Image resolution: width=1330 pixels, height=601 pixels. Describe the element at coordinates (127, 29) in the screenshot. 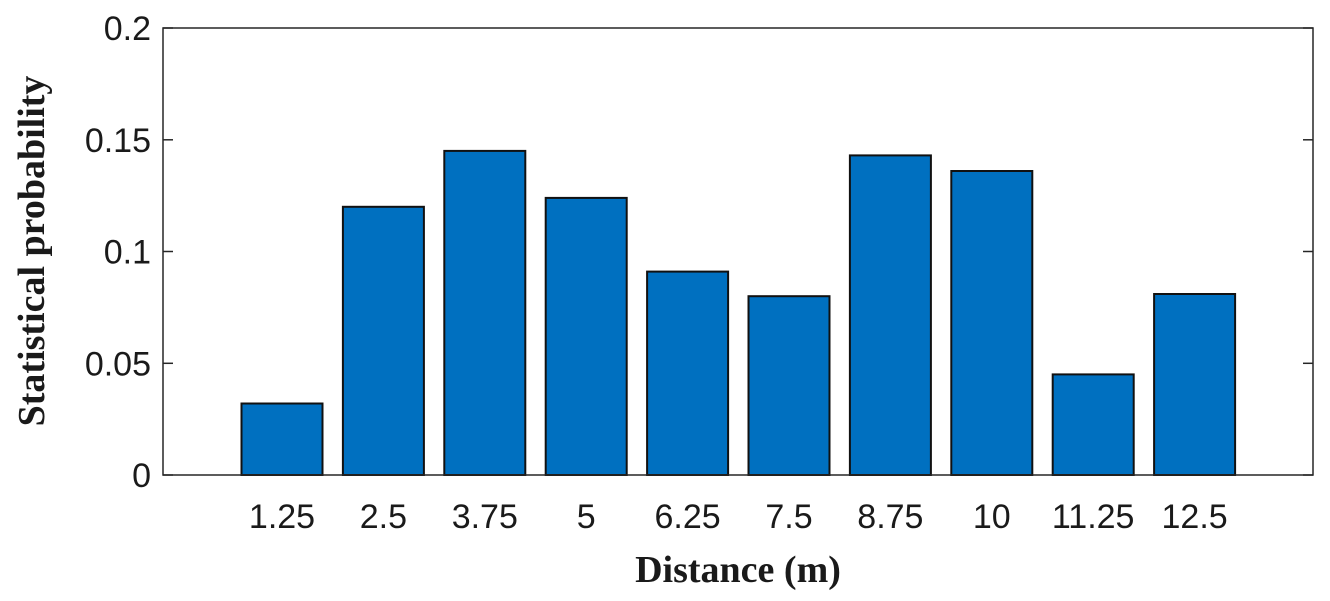

I see `y-tick-label: 0.2` at that location.